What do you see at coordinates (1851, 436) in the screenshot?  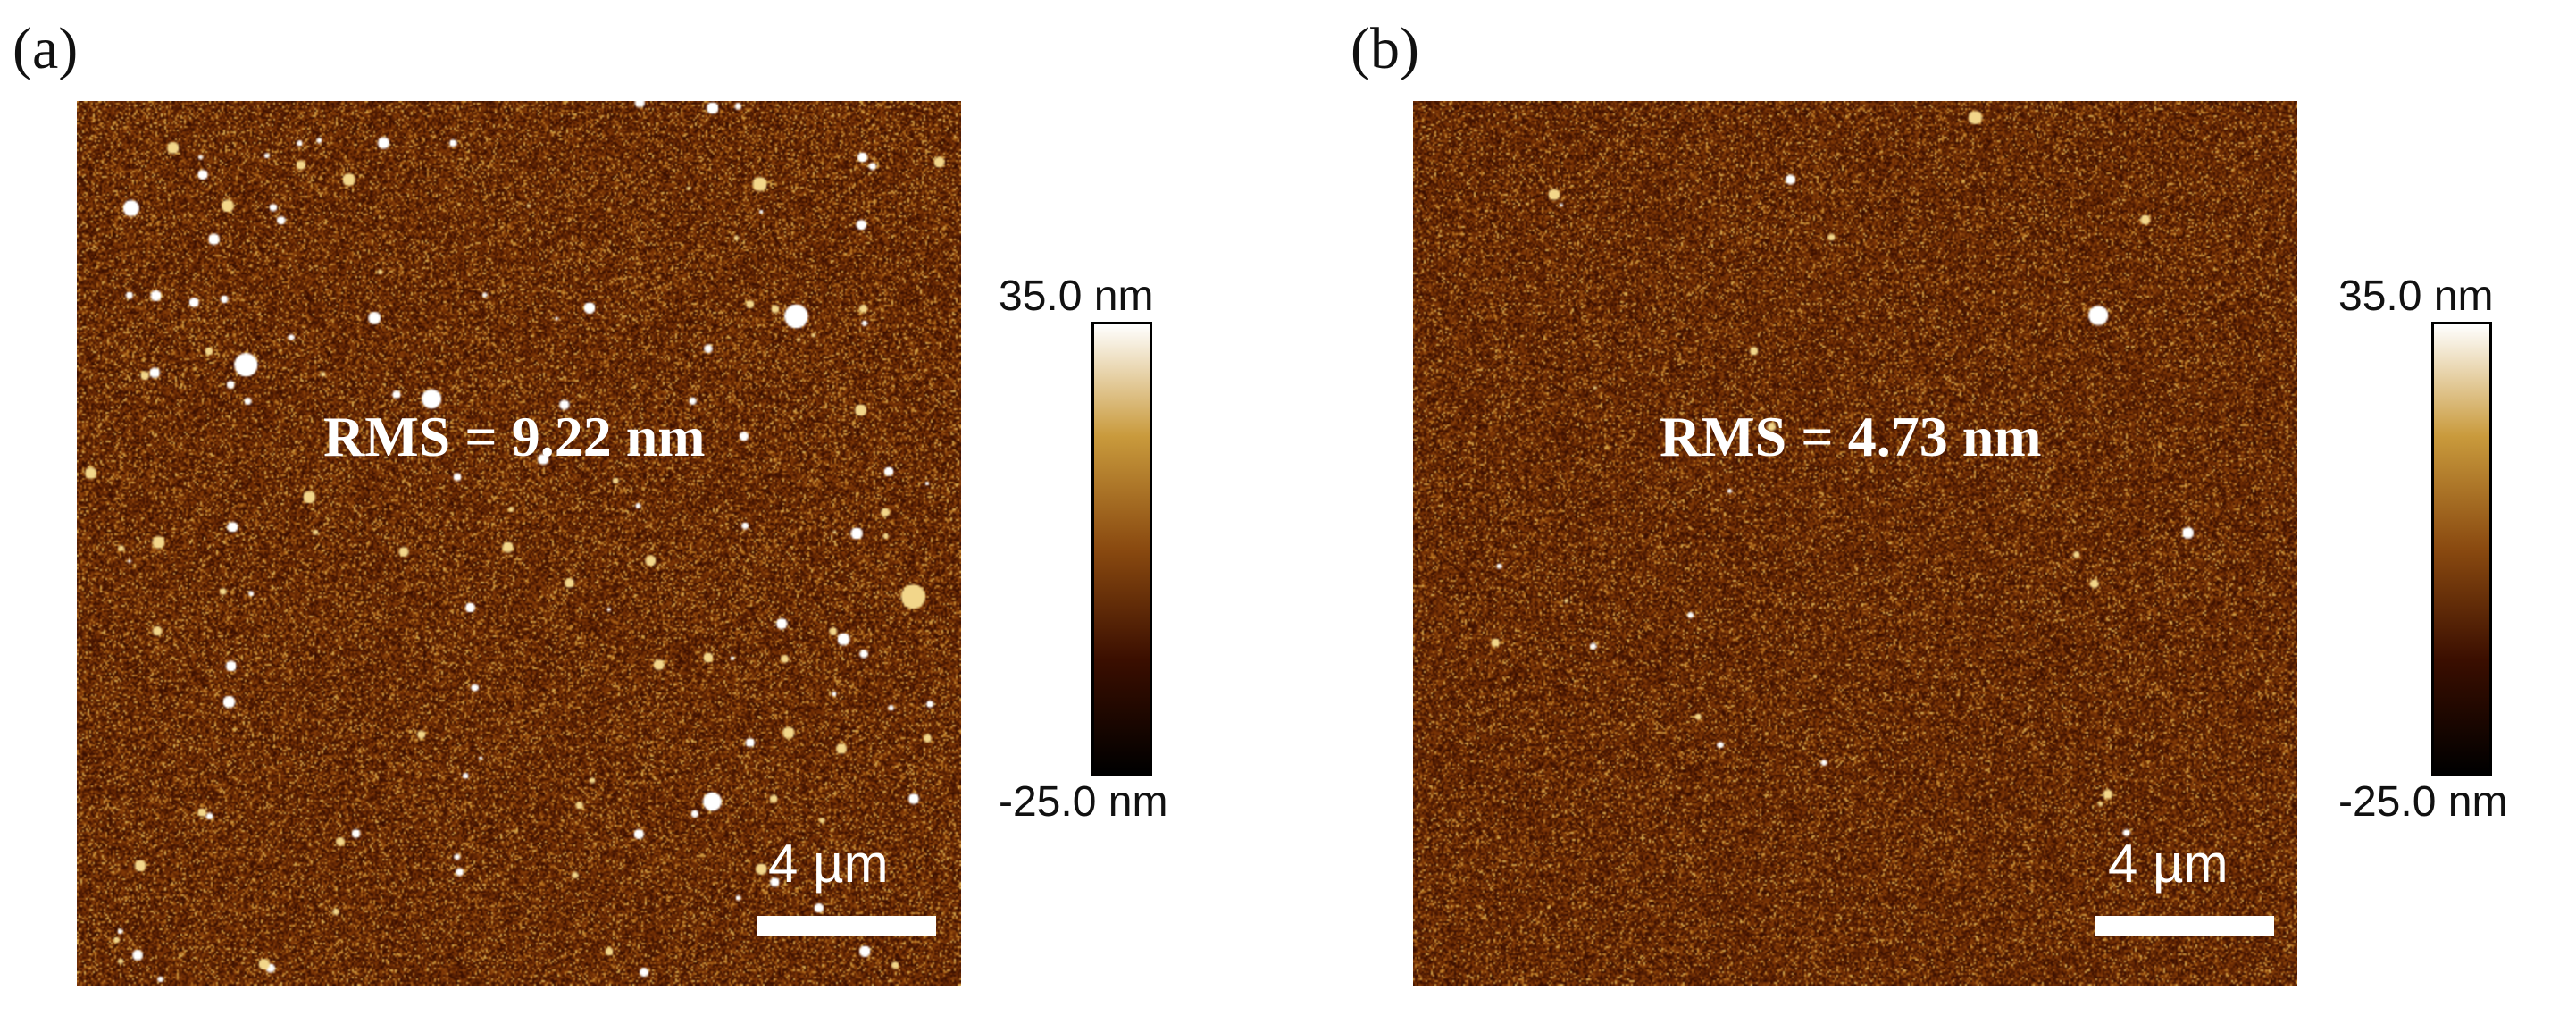 I see `rms-value-b: RMS = 4.73 nm` at bounding box center [1851, 436].